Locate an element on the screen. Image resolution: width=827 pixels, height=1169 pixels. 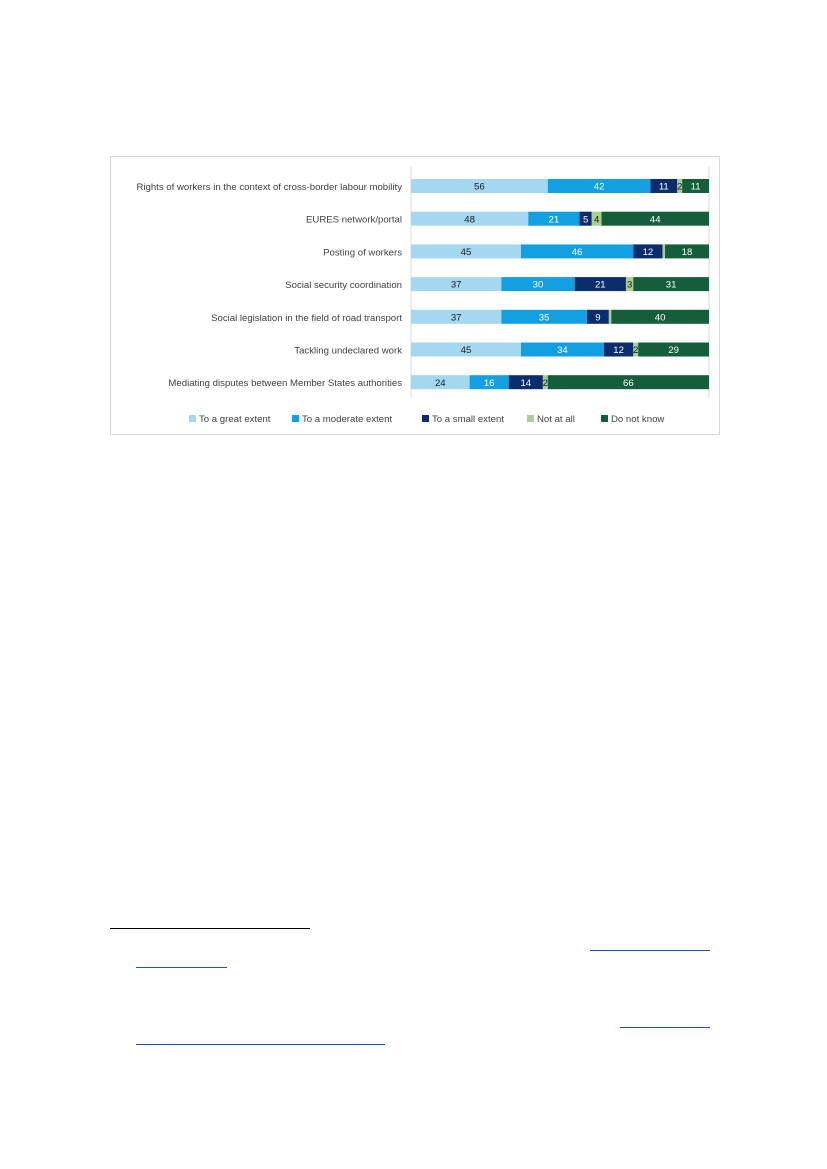
data-label-to-a-great-extent-2: 48 is located at coordinates (469, 219).